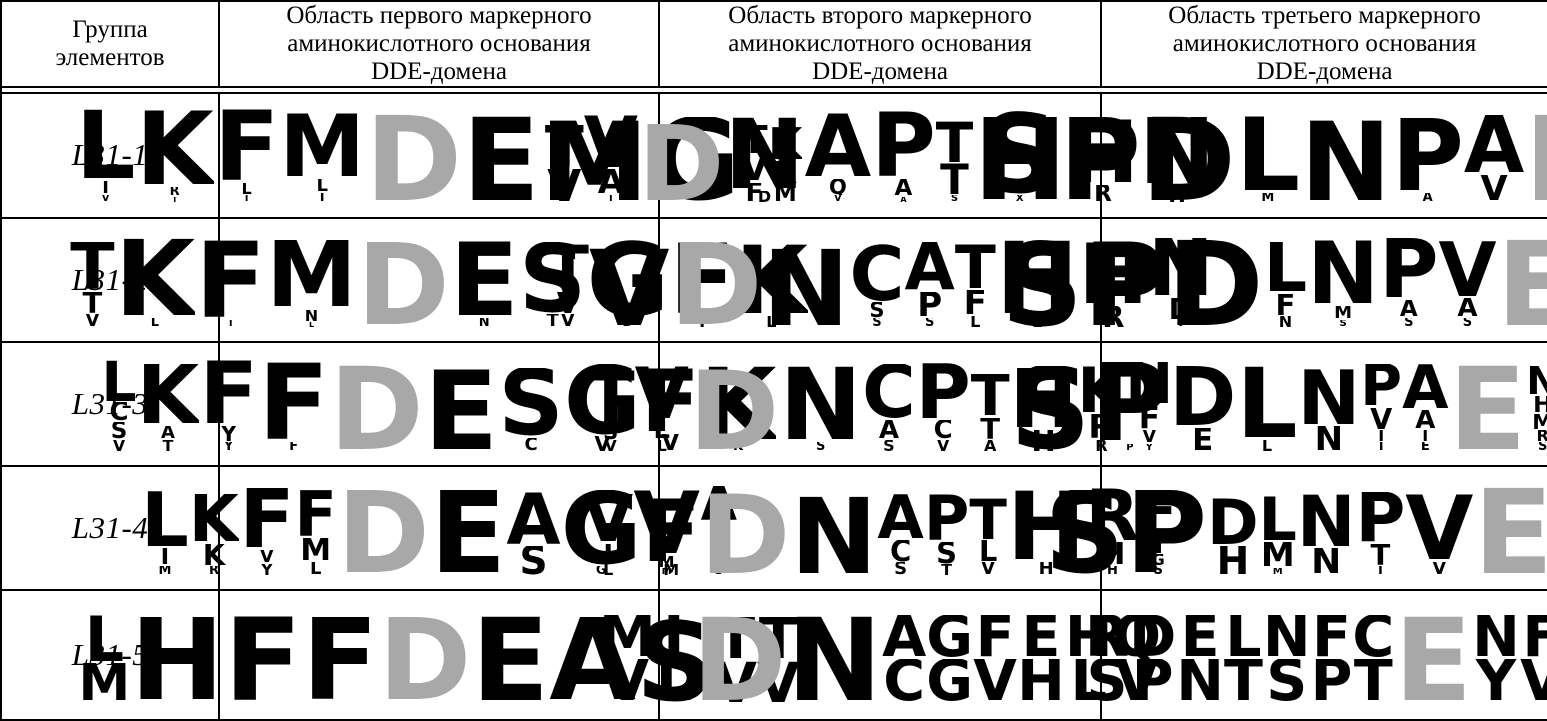 This screenshot has width=1547, height=721. I want to click on logo-residue: K, so click(214, 555).